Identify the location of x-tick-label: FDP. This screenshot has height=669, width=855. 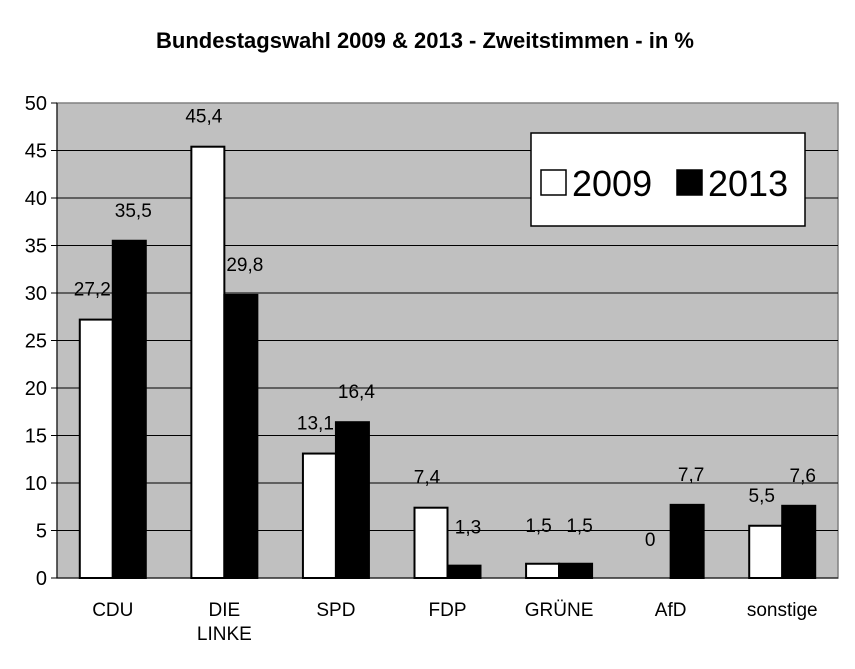
(448, 610).